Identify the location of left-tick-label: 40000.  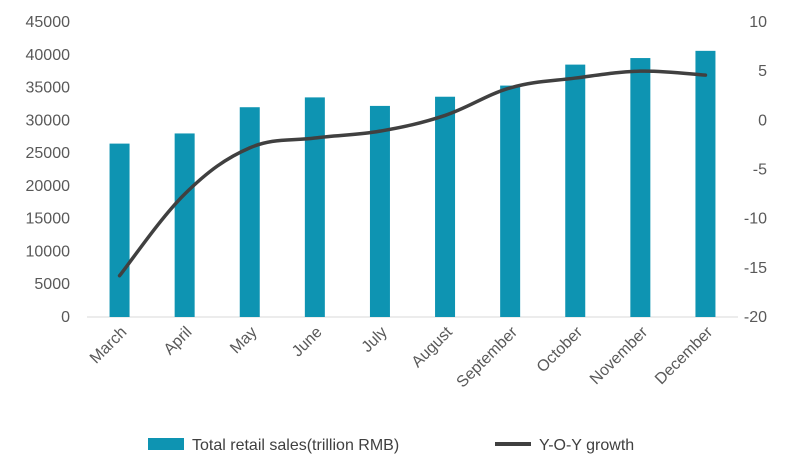
(48, 55).